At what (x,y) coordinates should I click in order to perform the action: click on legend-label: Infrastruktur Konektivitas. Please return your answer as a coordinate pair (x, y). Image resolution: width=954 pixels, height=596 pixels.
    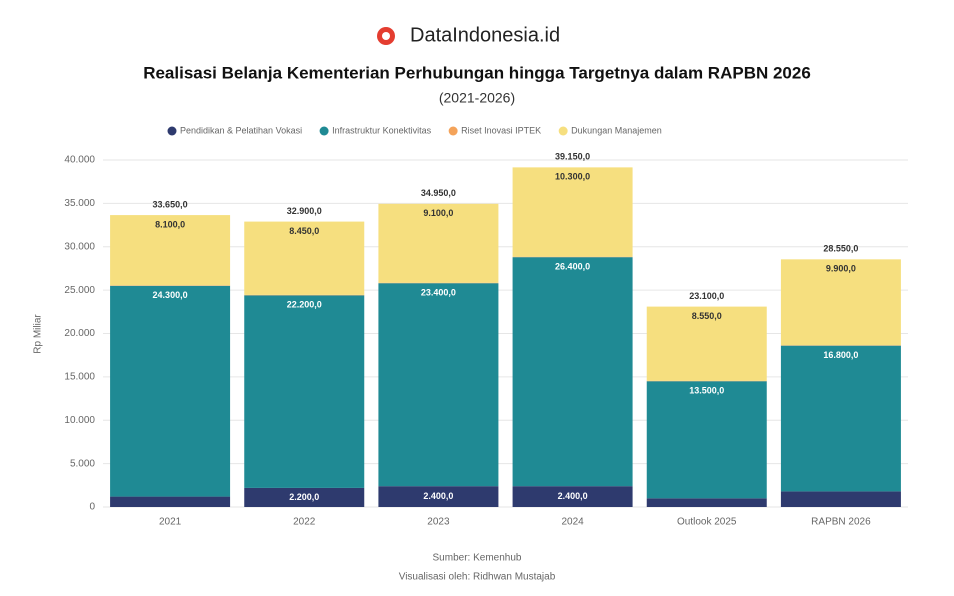
    Looking at the image, I should click on (382, 130).